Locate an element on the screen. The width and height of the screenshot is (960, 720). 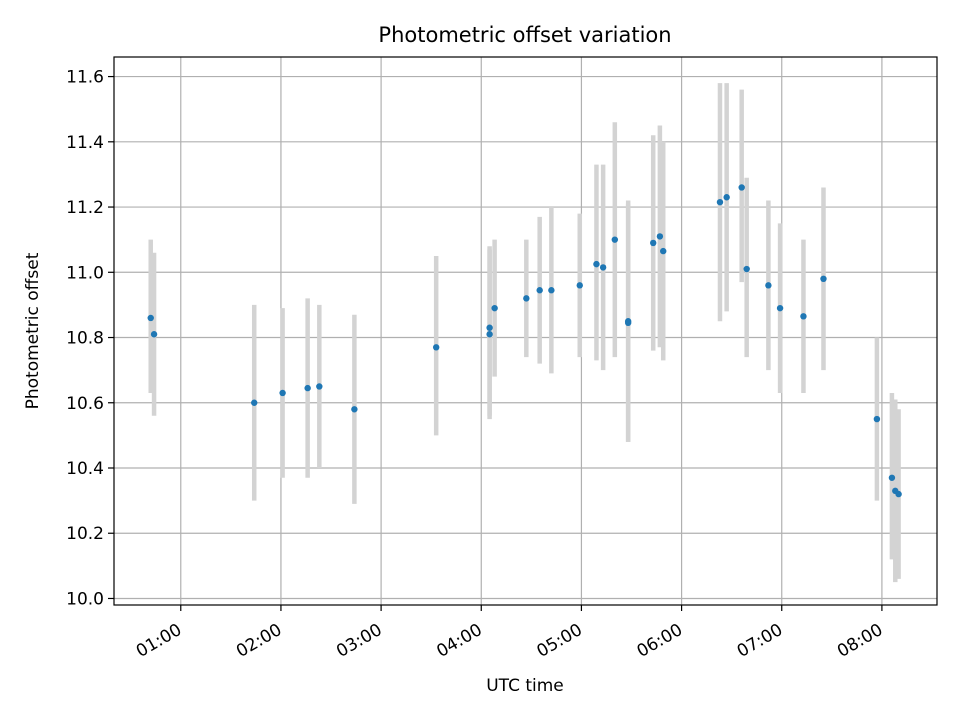
y-tick-label: 10.2 is located at coordinates (85, 534).